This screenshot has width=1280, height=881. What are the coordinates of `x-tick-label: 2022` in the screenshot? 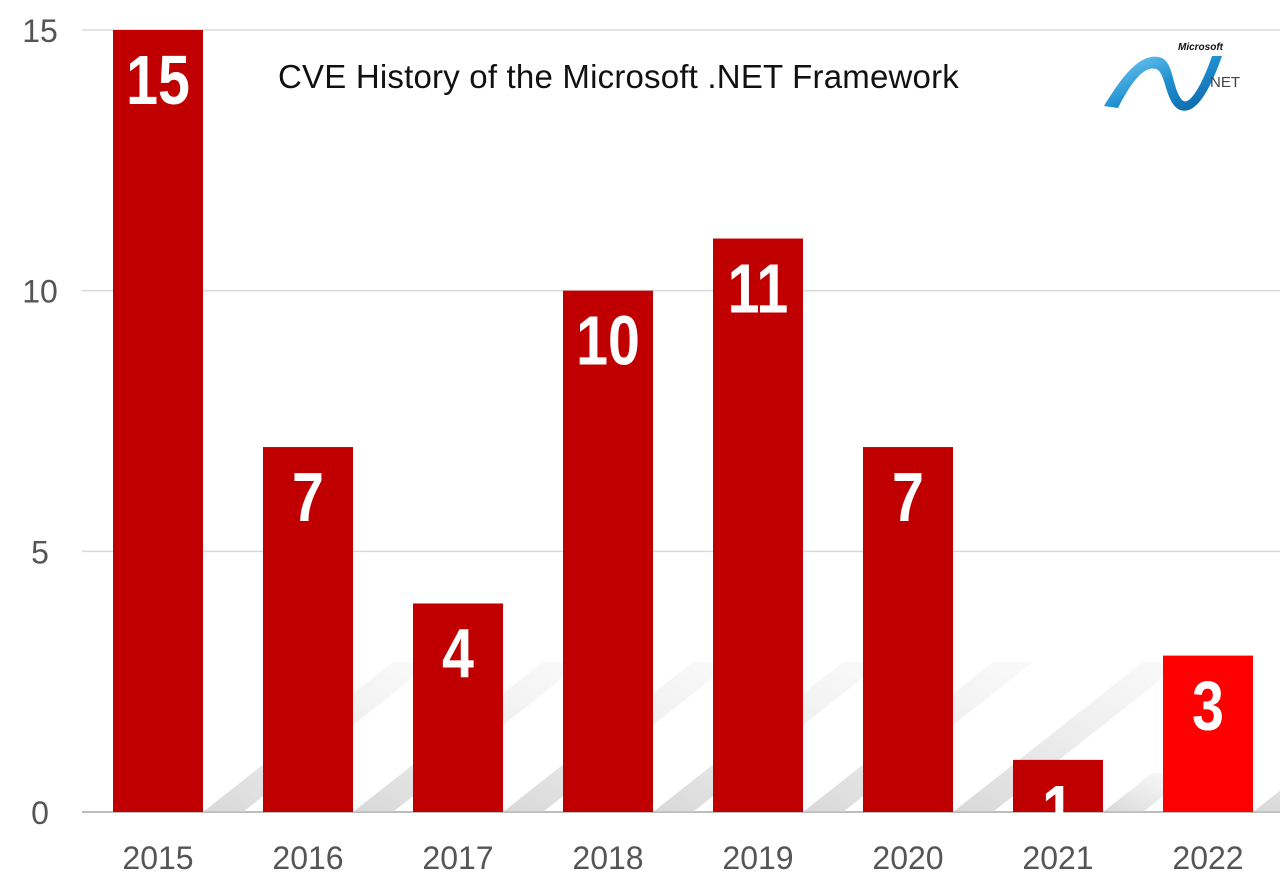 It's located at (1207, 858).